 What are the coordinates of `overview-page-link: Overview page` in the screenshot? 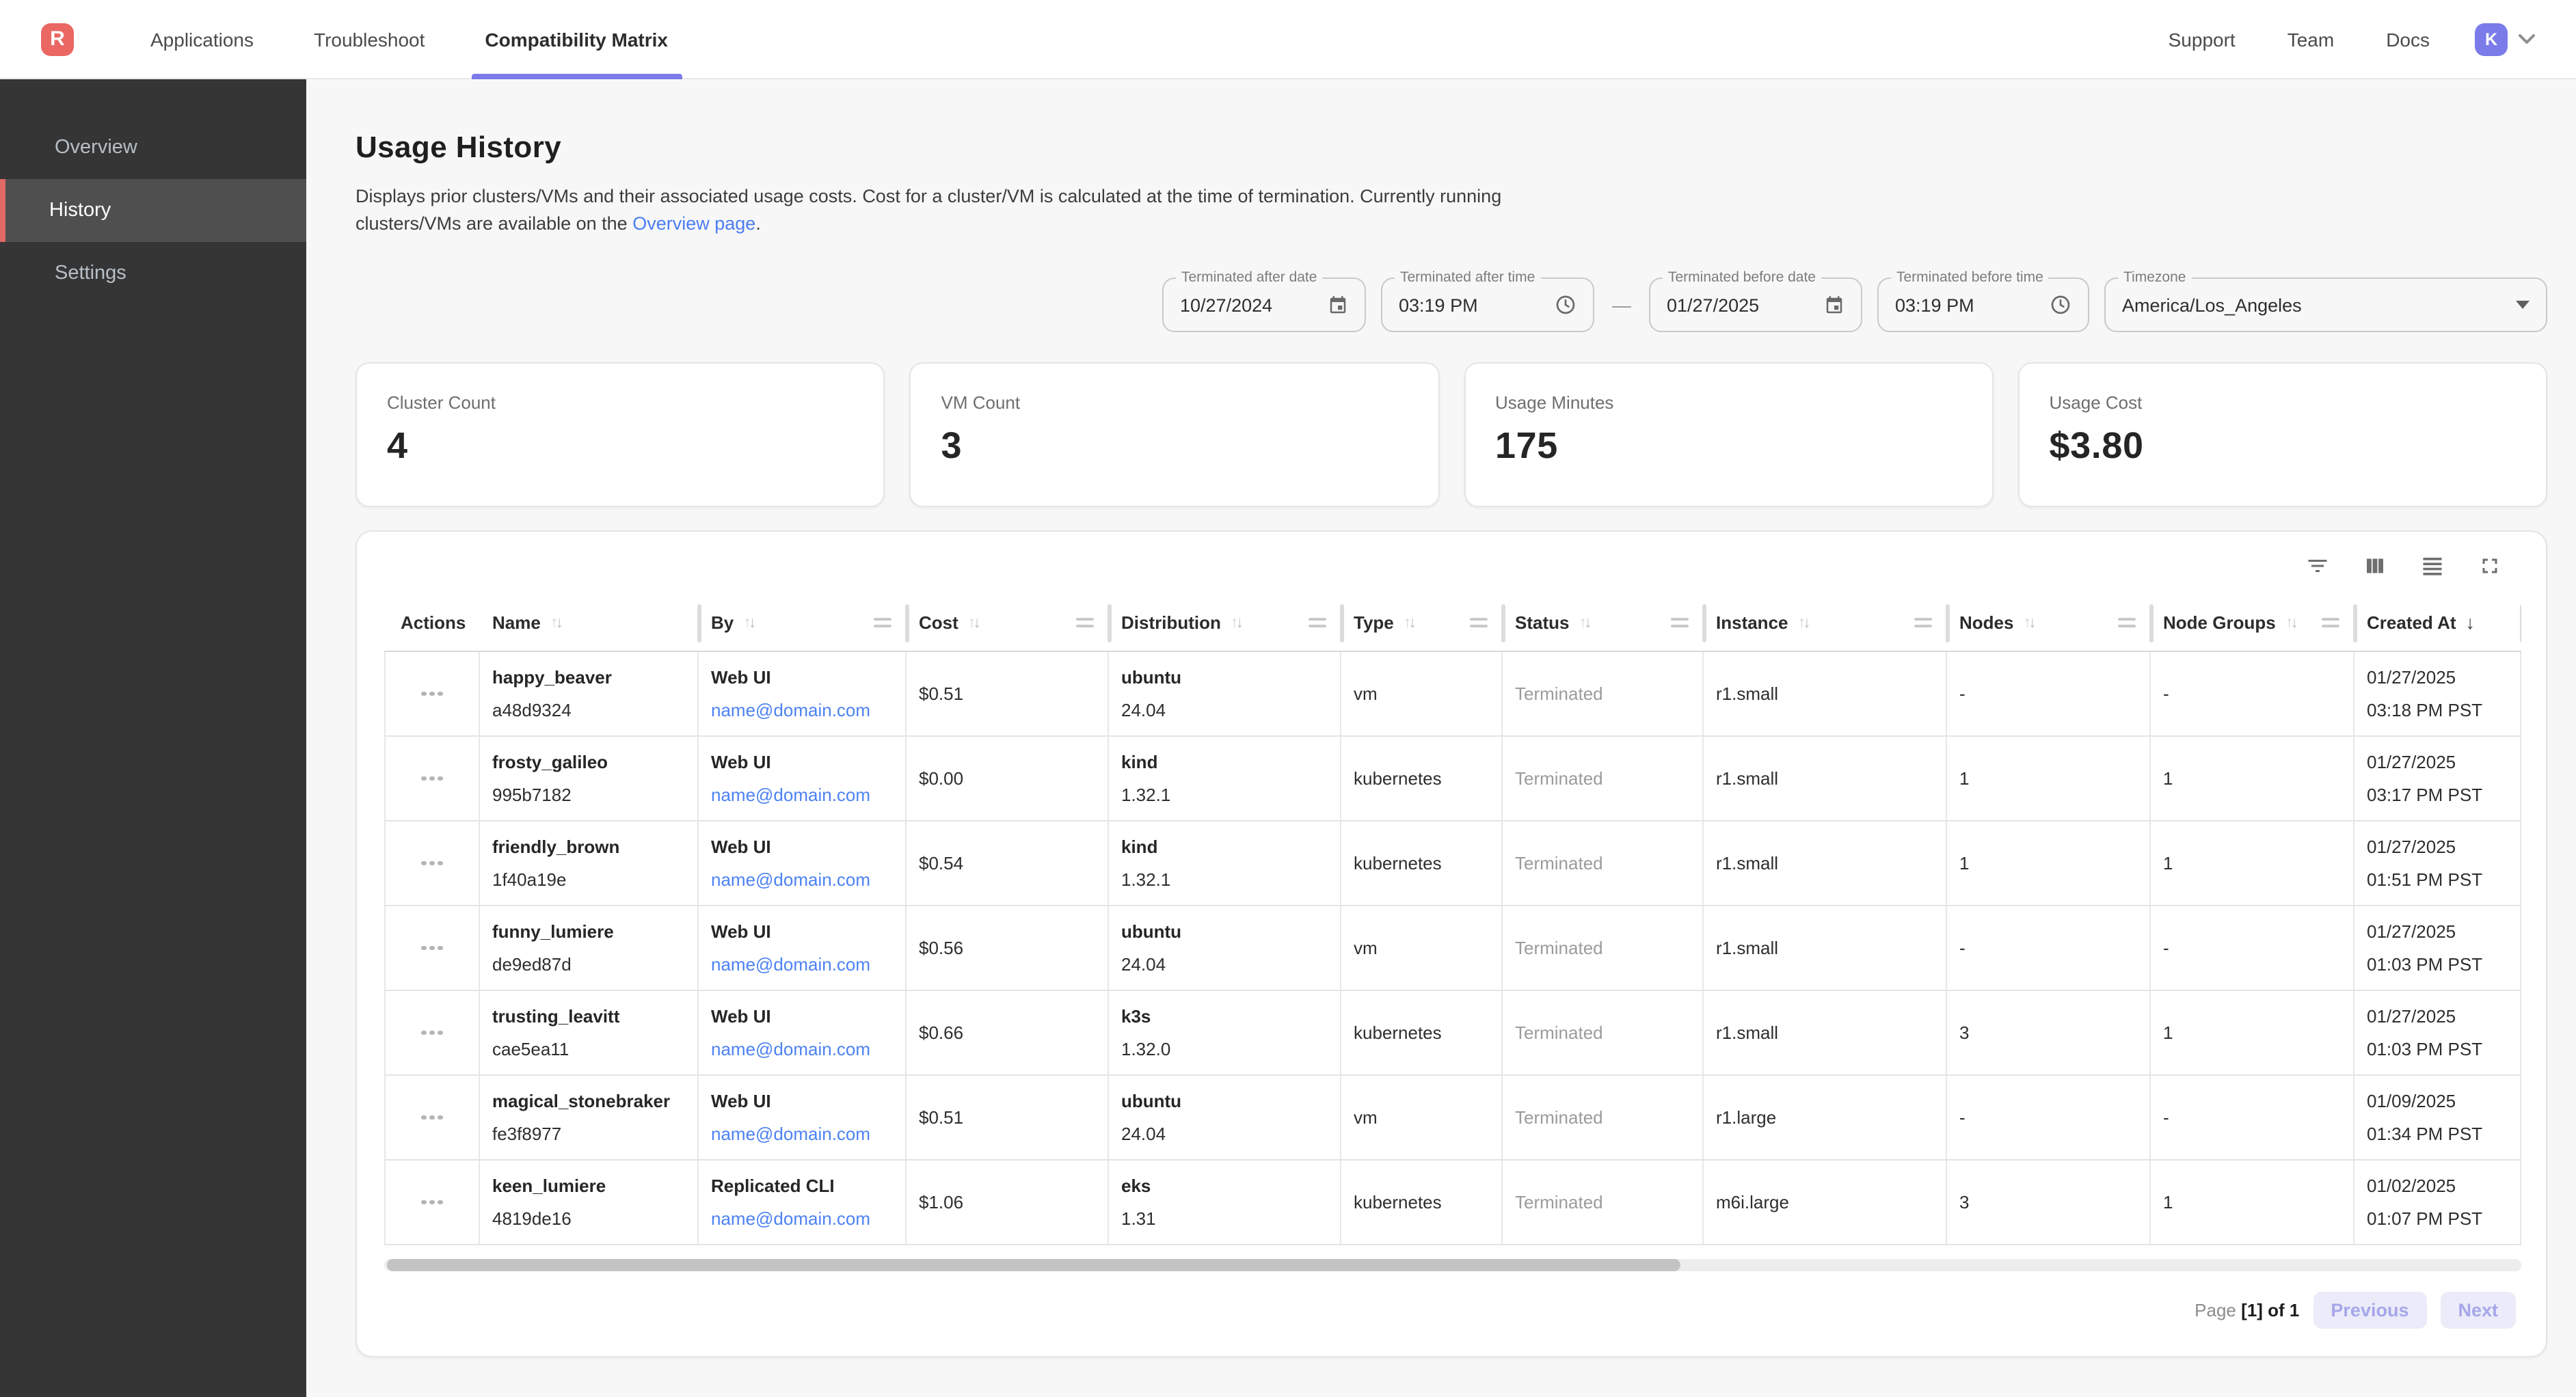 It's located at (694, 223).